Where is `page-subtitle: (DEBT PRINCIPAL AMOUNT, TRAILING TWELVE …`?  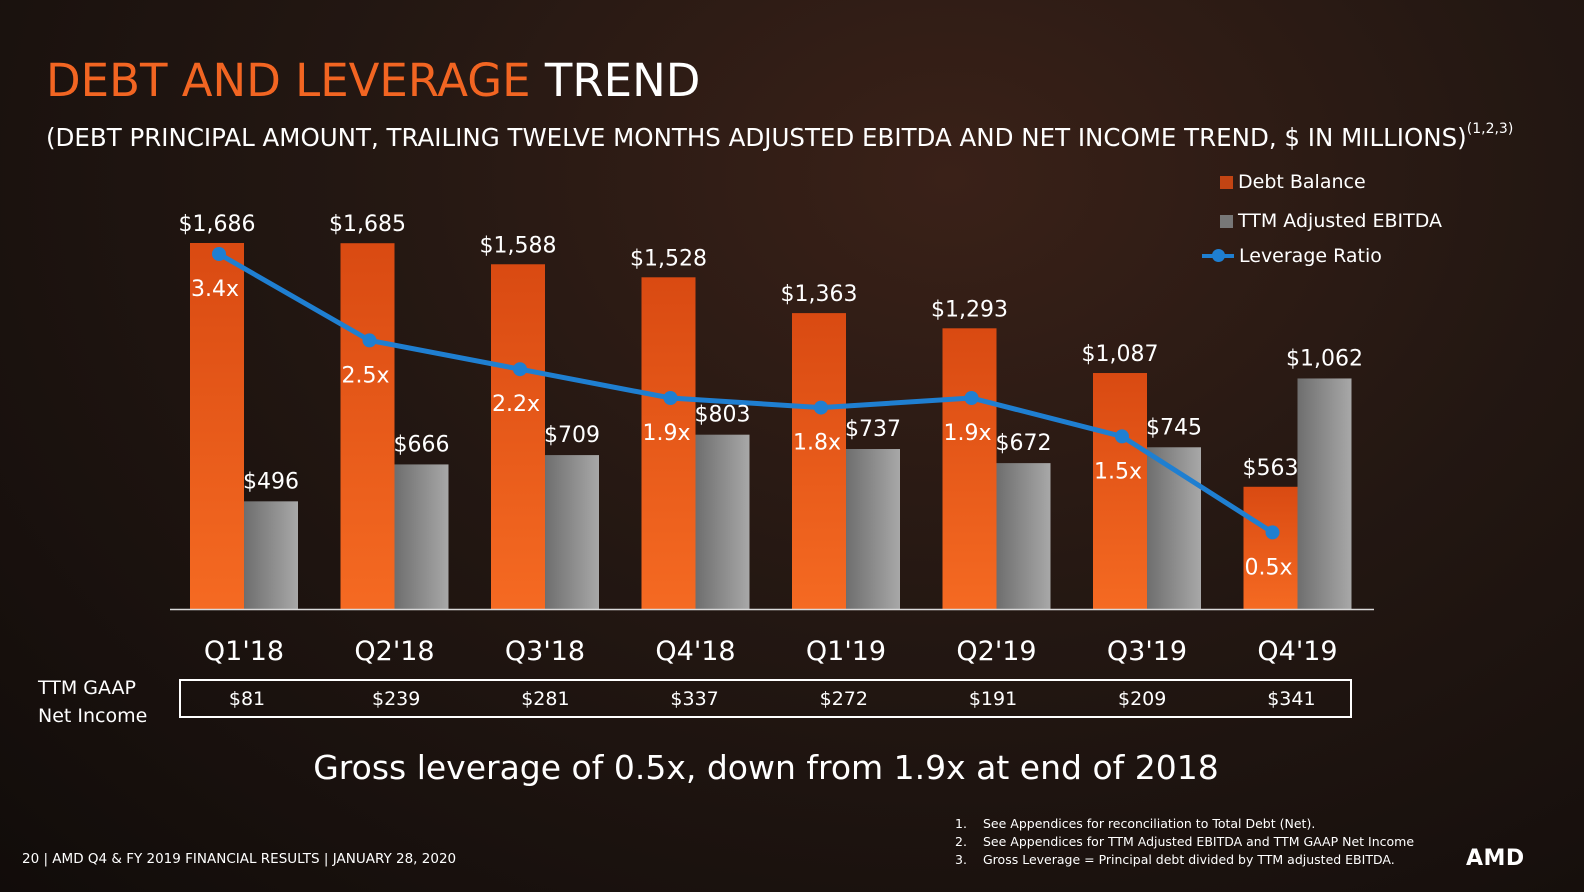 page-subtitle: (DEBT PRINCIPAL AMOUNT, TRAILING TWELVE … is located at coordinates (780, 136).